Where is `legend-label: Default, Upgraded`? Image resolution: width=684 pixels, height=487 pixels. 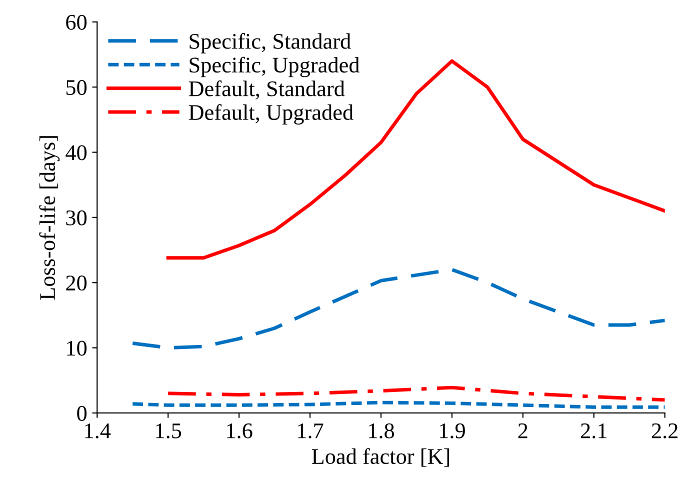
legend-label: Default, Upgraded is located at coordinates (271, 114).